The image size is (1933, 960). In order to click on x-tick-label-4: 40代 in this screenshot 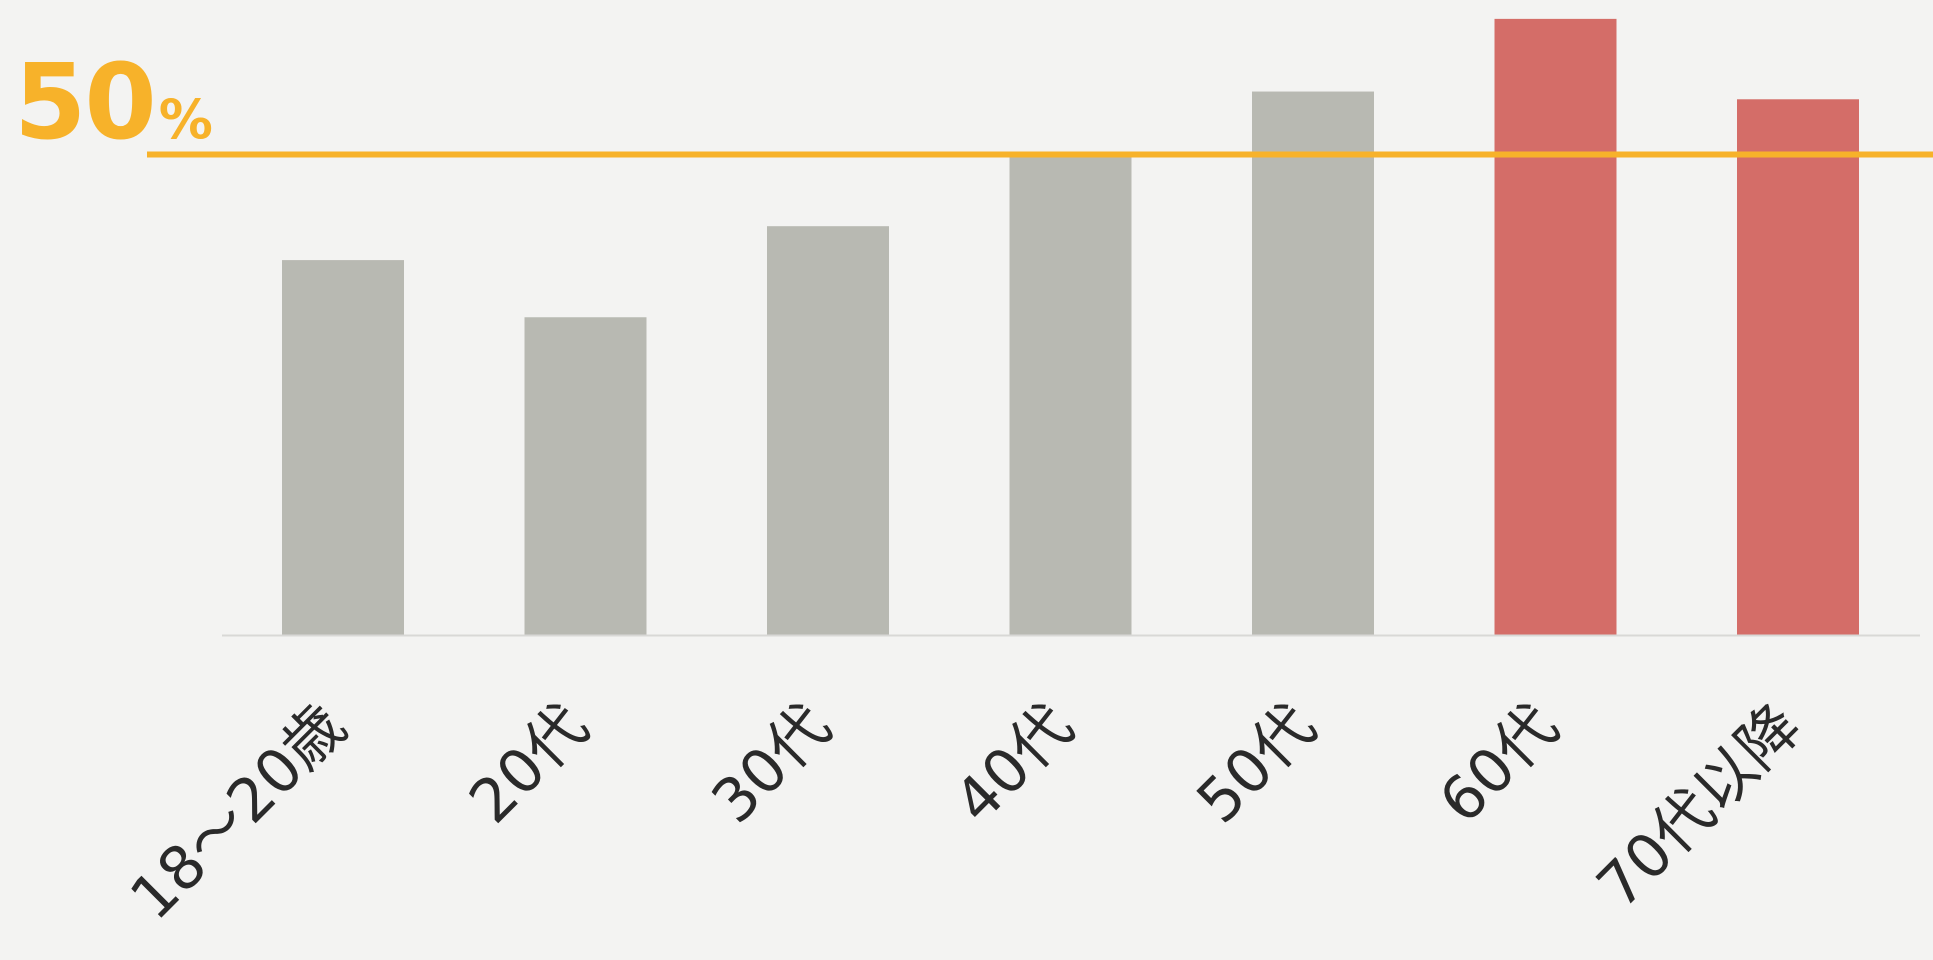, I will do `click(1014, 764)`.